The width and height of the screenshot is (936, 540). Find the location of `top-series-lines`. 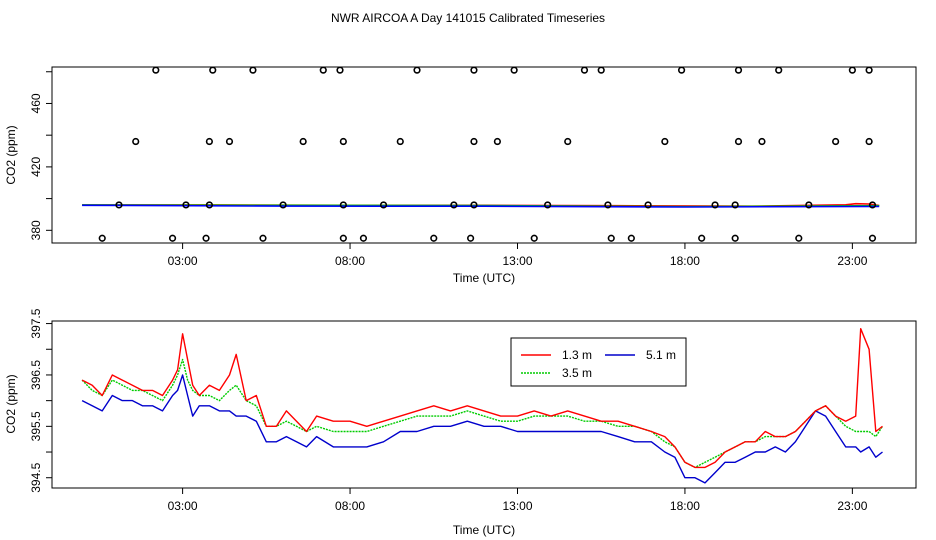

top-series-lines is located at coordinates (481, 205).